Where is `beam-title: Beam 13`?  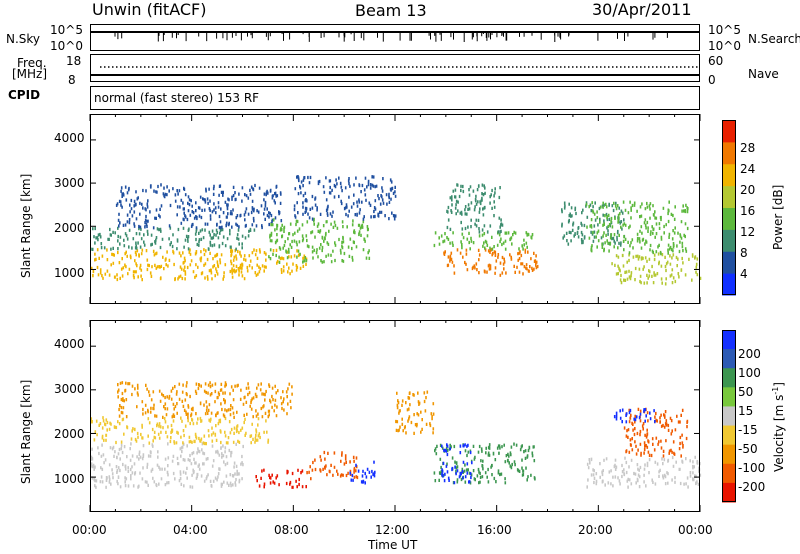
beam-title: Beam 13 is located at coordinates (391, 10).